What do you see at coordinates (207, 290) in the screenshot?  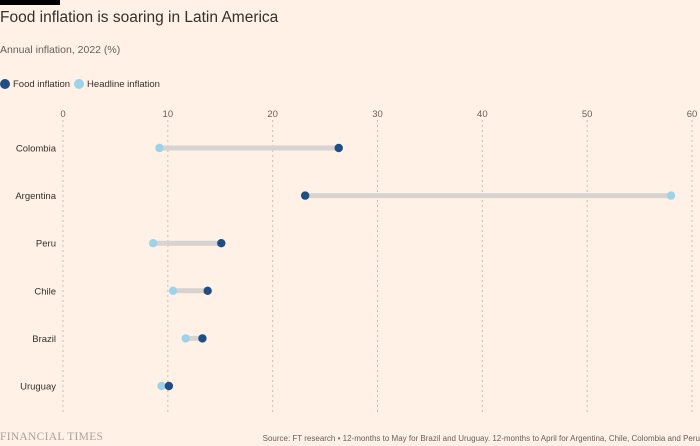 I see `food-dot-chile` at bounding box center [207, 290].